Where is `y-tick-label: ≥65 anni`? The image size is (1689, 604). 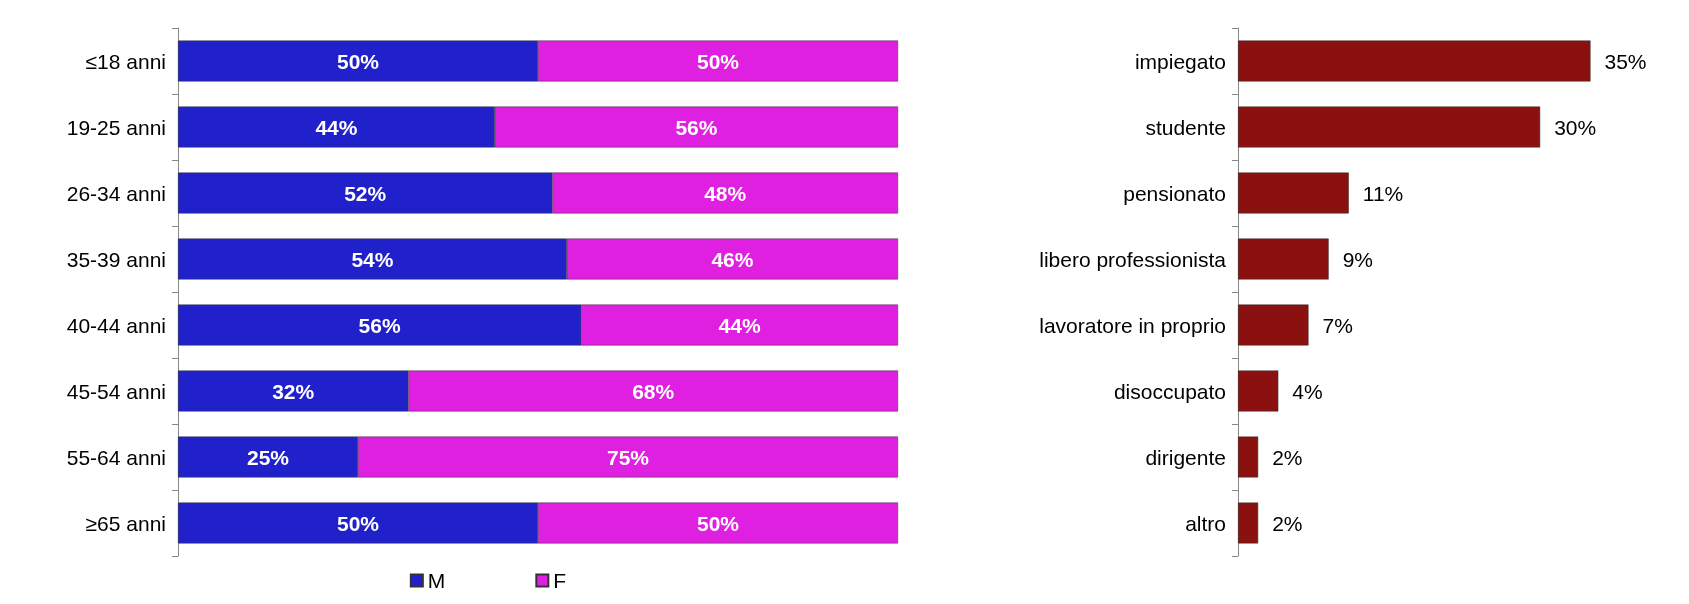
y-tick-label: ≥65 anni is located at coordinates (125, 523).